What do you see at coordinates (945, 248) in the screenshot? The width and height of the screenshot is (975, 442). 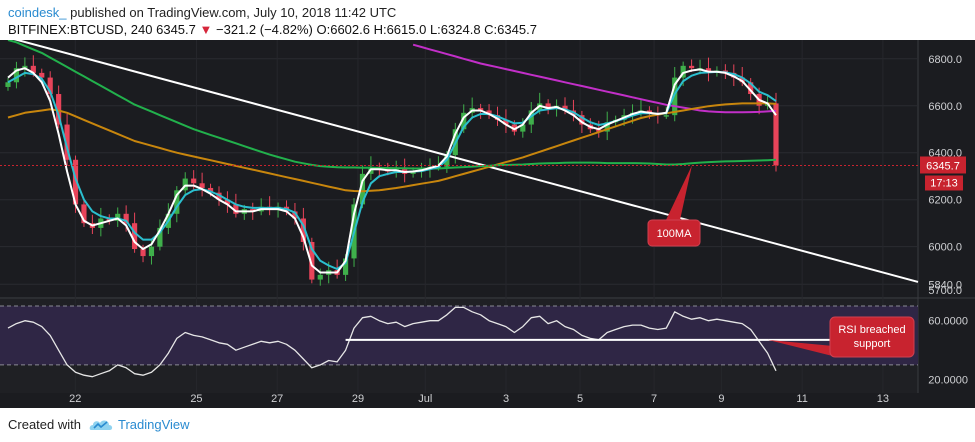 I see `price-tick-label: 6000.0` at bounding box center [945, 248].